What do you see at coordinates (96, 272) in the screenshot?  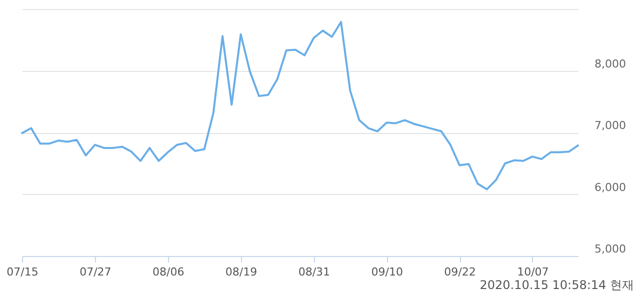 I see `x-tick-label: 07/27` at bounding box center [96, 272].